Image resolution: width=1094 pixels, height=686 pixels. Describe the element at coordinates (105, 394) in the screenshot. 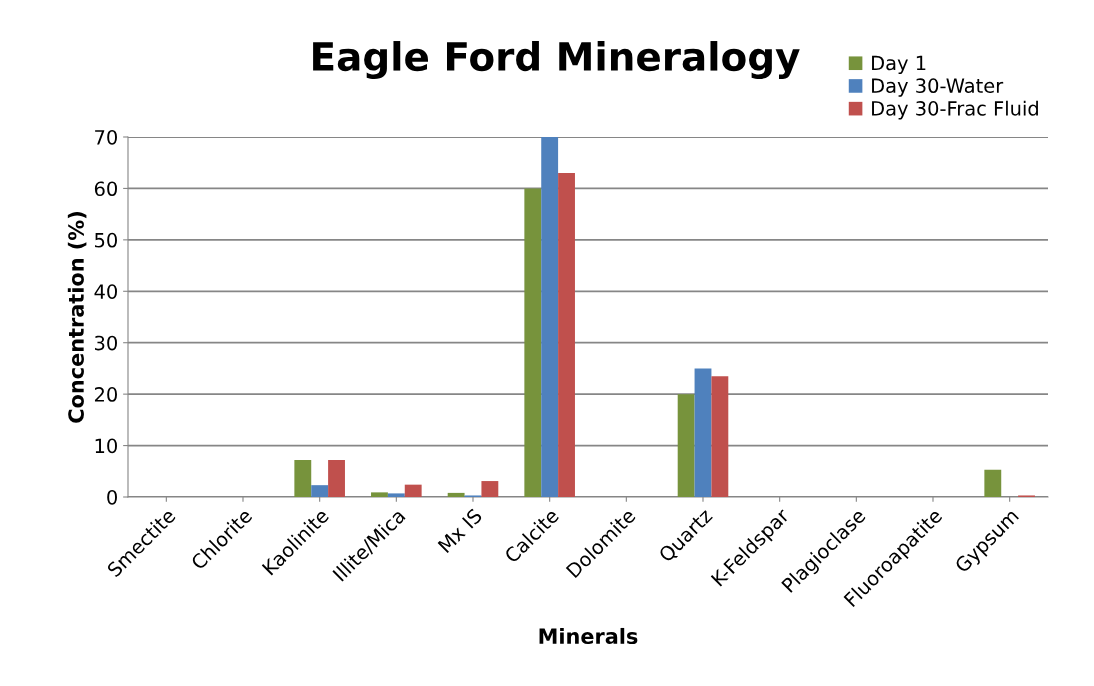

I see `y-tick-label: 20` at that location.